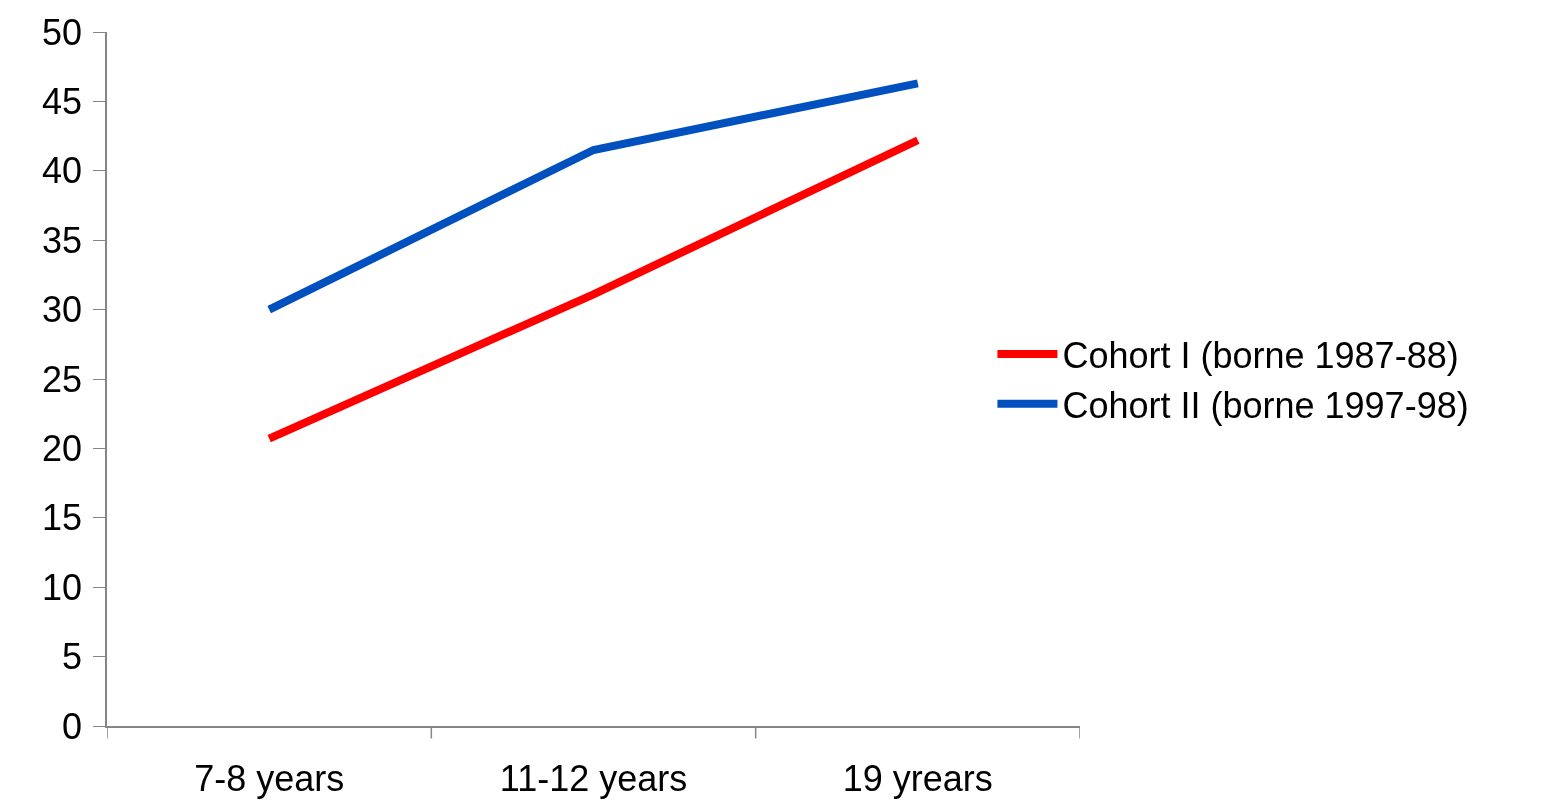  What do you see at coordinates (62, 101) in the screenshot?
I see `y-tick-label: 45` at bounding box center [62, 101].